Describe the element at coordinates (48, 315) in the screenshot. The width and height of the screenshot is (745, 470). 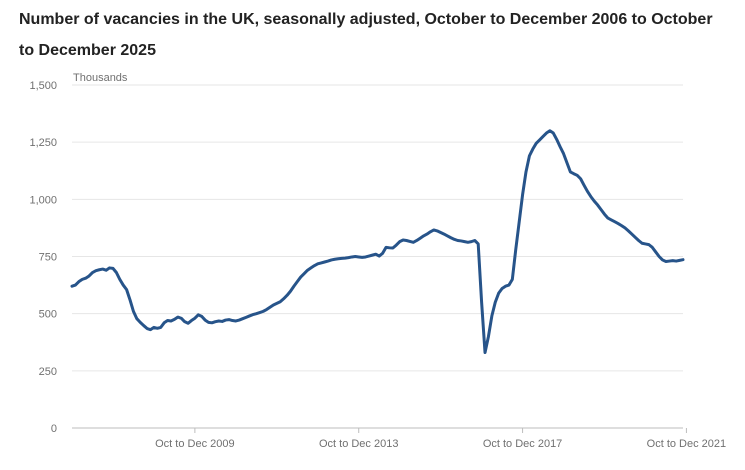
I see `y-tick-label: 500` at that location.